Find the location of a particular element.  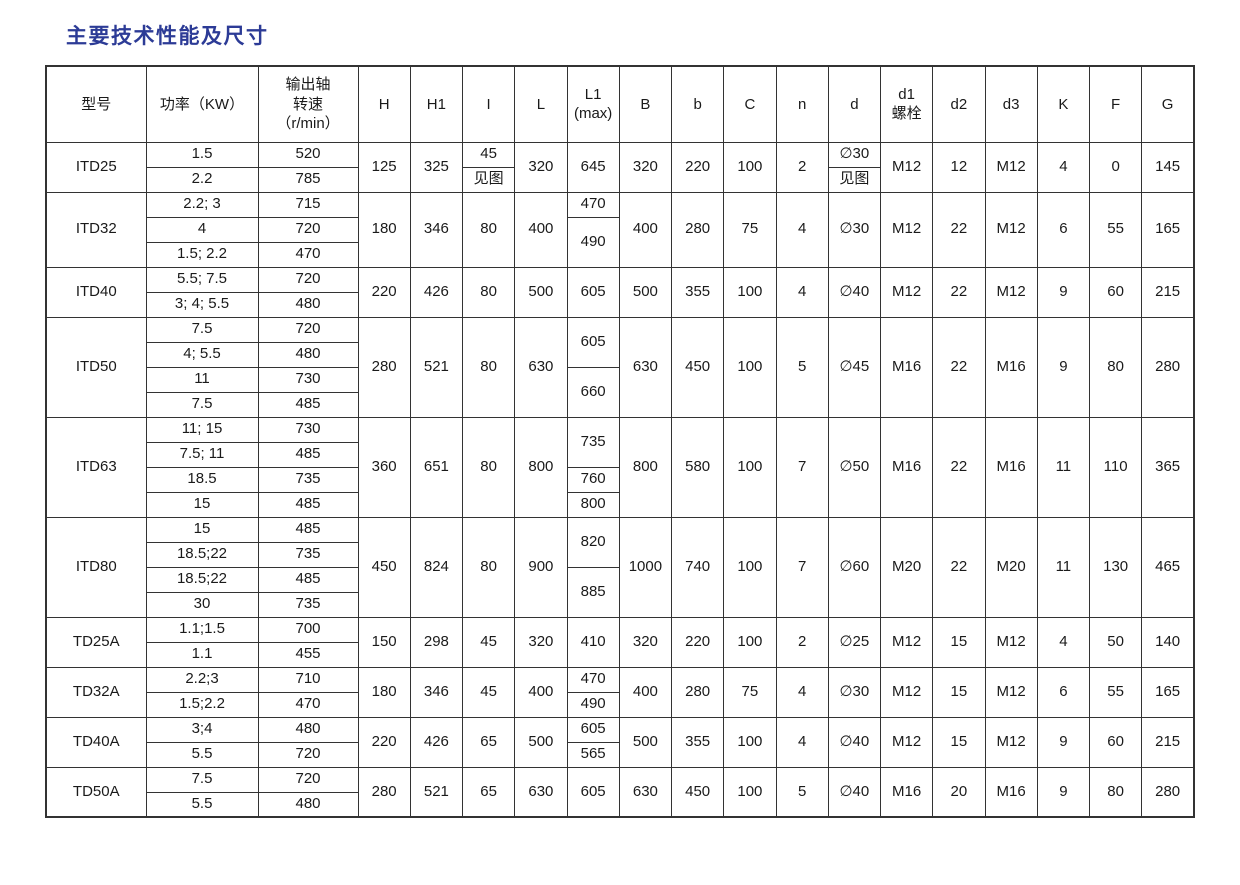

table-cell: 2.2 is located at coordinates (202, 179).